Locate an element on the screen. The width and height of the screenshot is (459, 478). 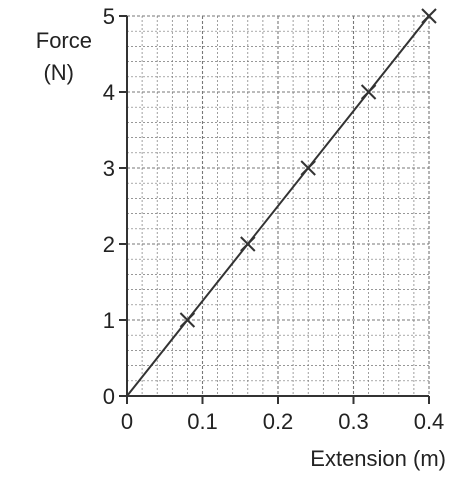
x-tick-label: 0 is located at coordinates (127, 421).